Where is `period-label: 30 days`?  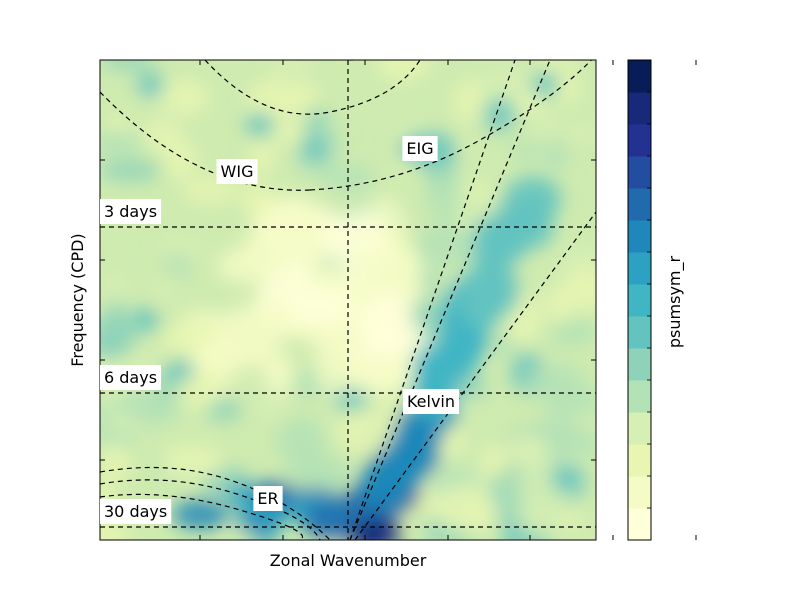 period-label: 30 days is located at coordinates (136, 511).